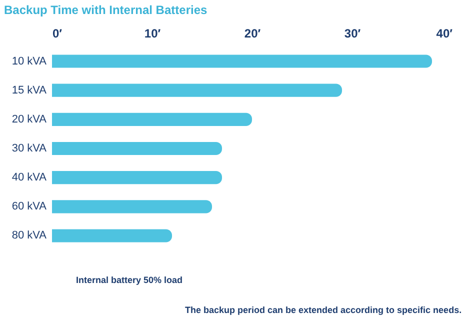 Image resolution: width=474 pixels, height=335 pixels. I want to click on y-tick-label: 20 kVA, so click(30, 119).